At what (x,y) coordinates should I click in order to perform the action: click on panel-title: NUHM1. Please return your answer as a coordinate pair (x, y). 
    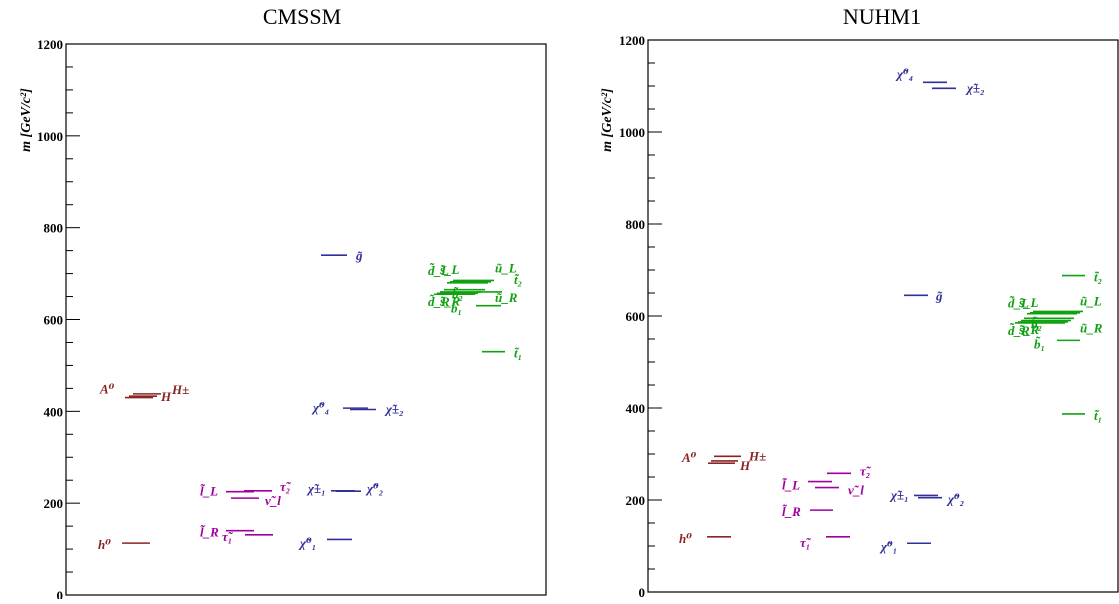
    Looking at the image, I should click on (882, 16).